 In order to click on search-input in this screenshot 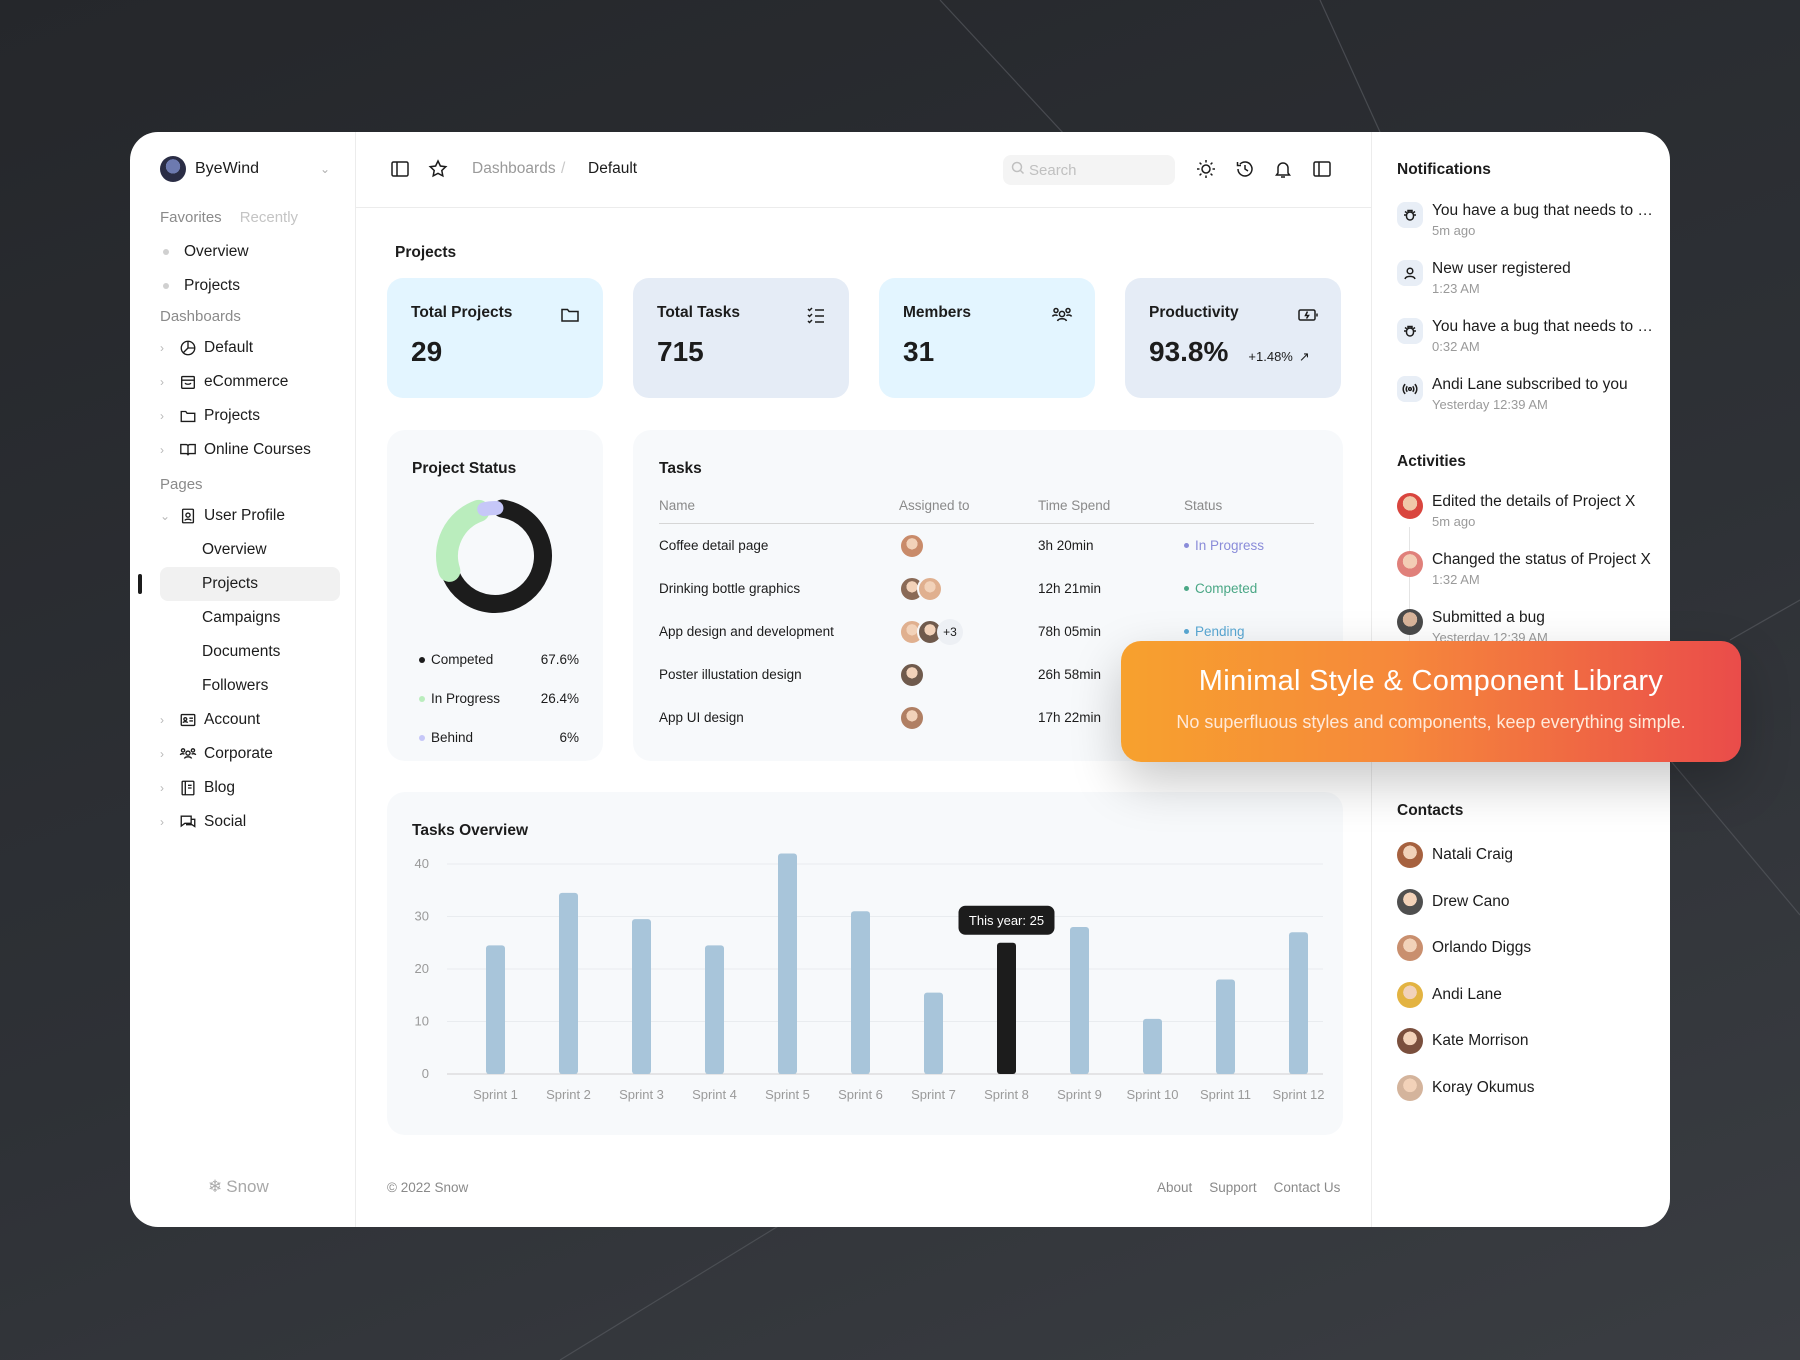, I will do `click(1099, 170)`.